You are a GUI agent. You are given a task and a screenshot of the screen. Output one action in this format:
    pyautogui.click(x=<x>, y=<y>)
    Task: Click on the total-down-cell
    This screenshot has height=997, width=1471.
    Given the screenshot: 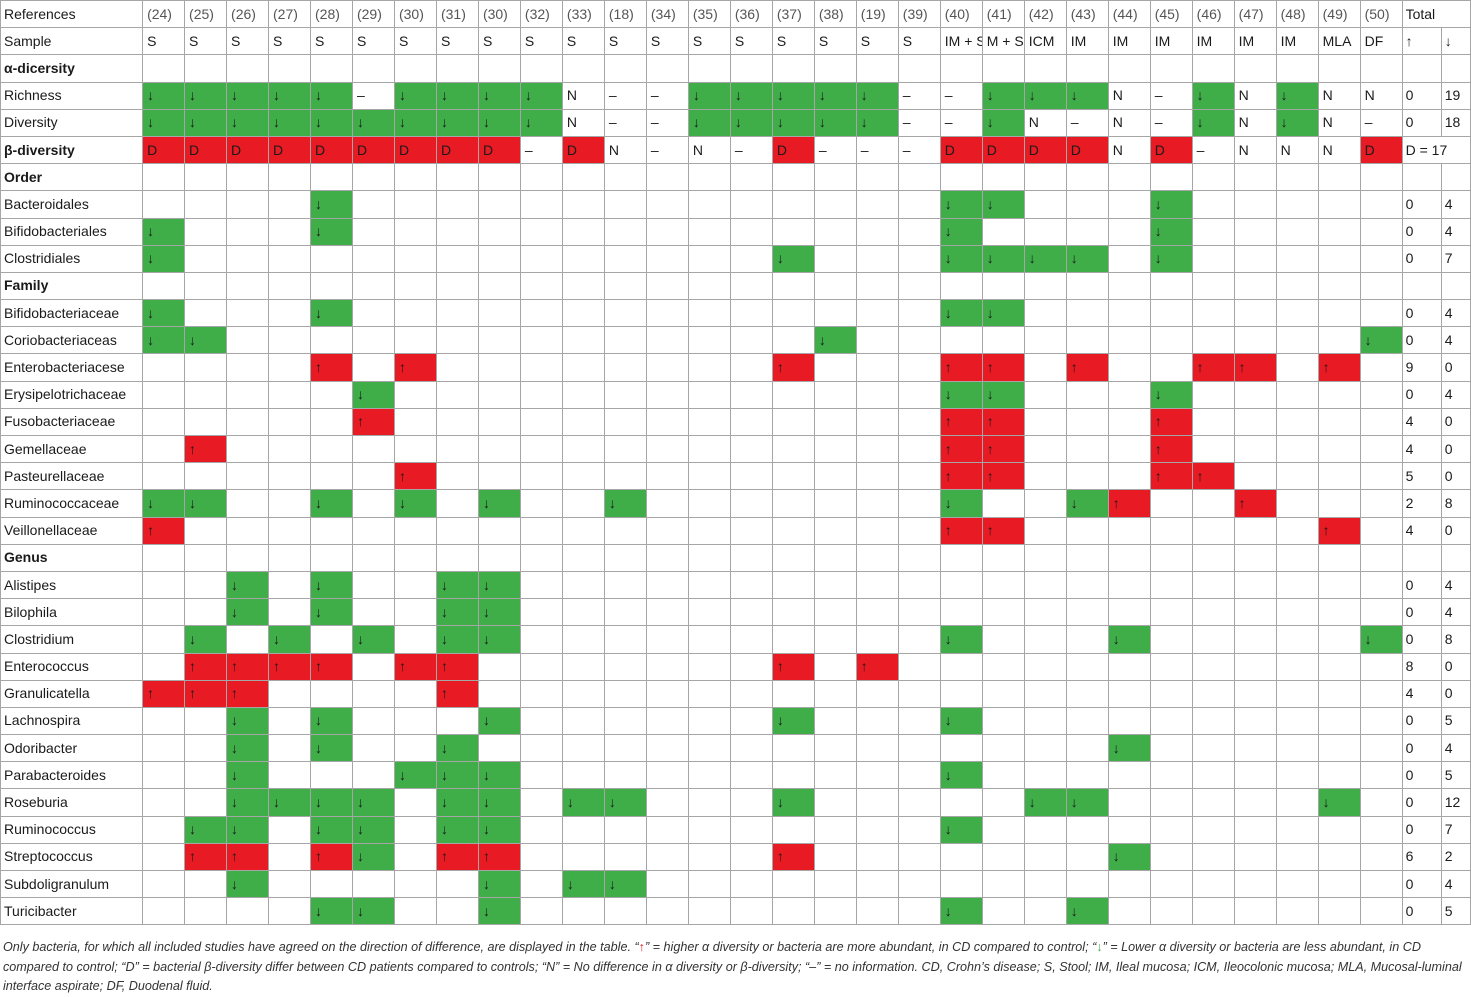 What is the action you would take?
    pyautogui.click(x=1455, y=177)
    